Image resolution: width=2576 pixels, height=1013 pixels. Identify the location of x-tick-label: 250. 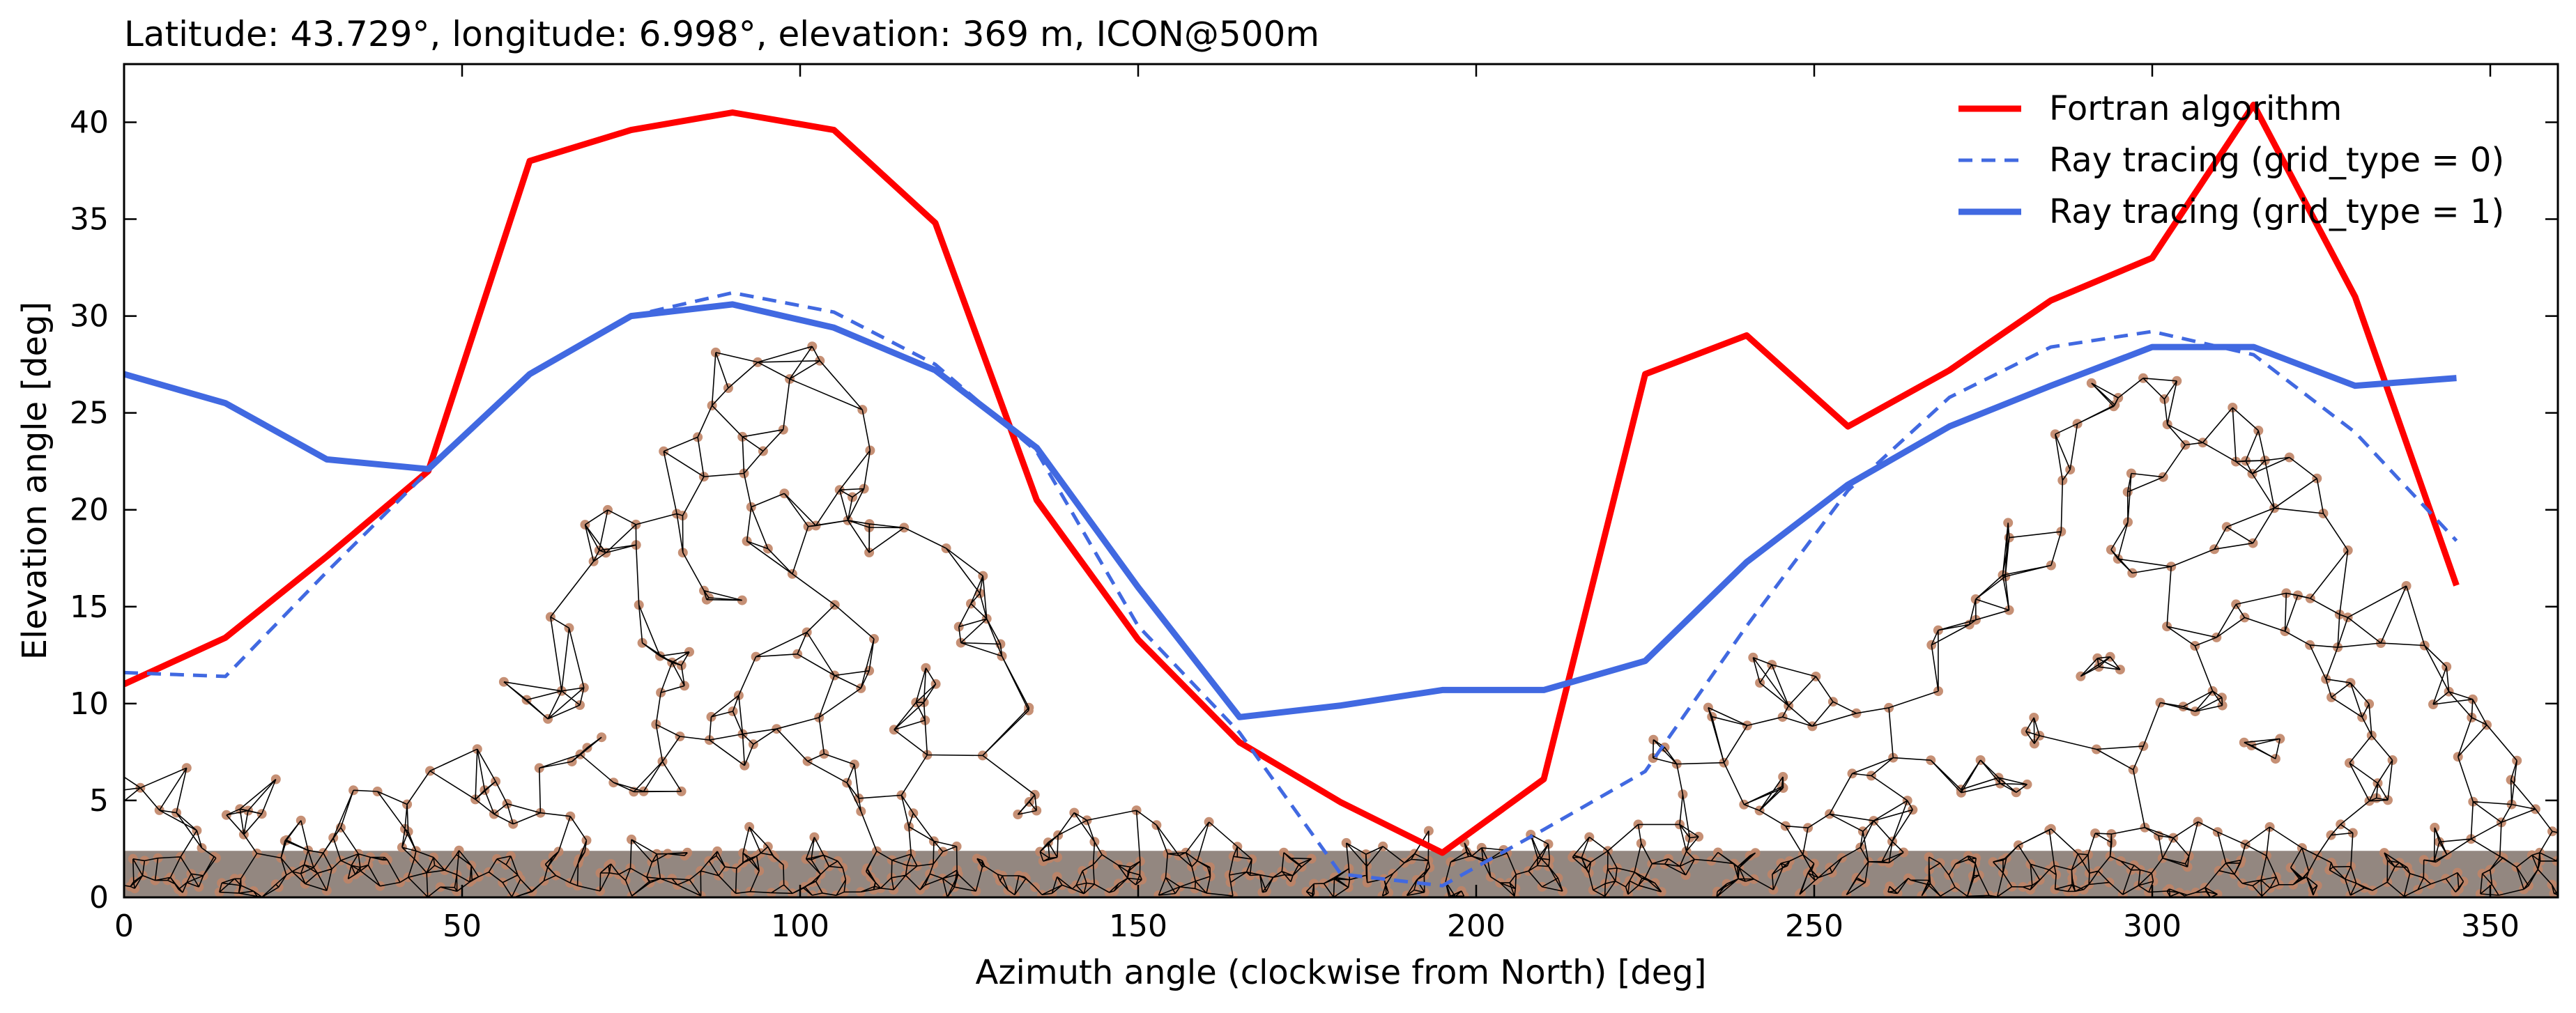
(1814, 926).